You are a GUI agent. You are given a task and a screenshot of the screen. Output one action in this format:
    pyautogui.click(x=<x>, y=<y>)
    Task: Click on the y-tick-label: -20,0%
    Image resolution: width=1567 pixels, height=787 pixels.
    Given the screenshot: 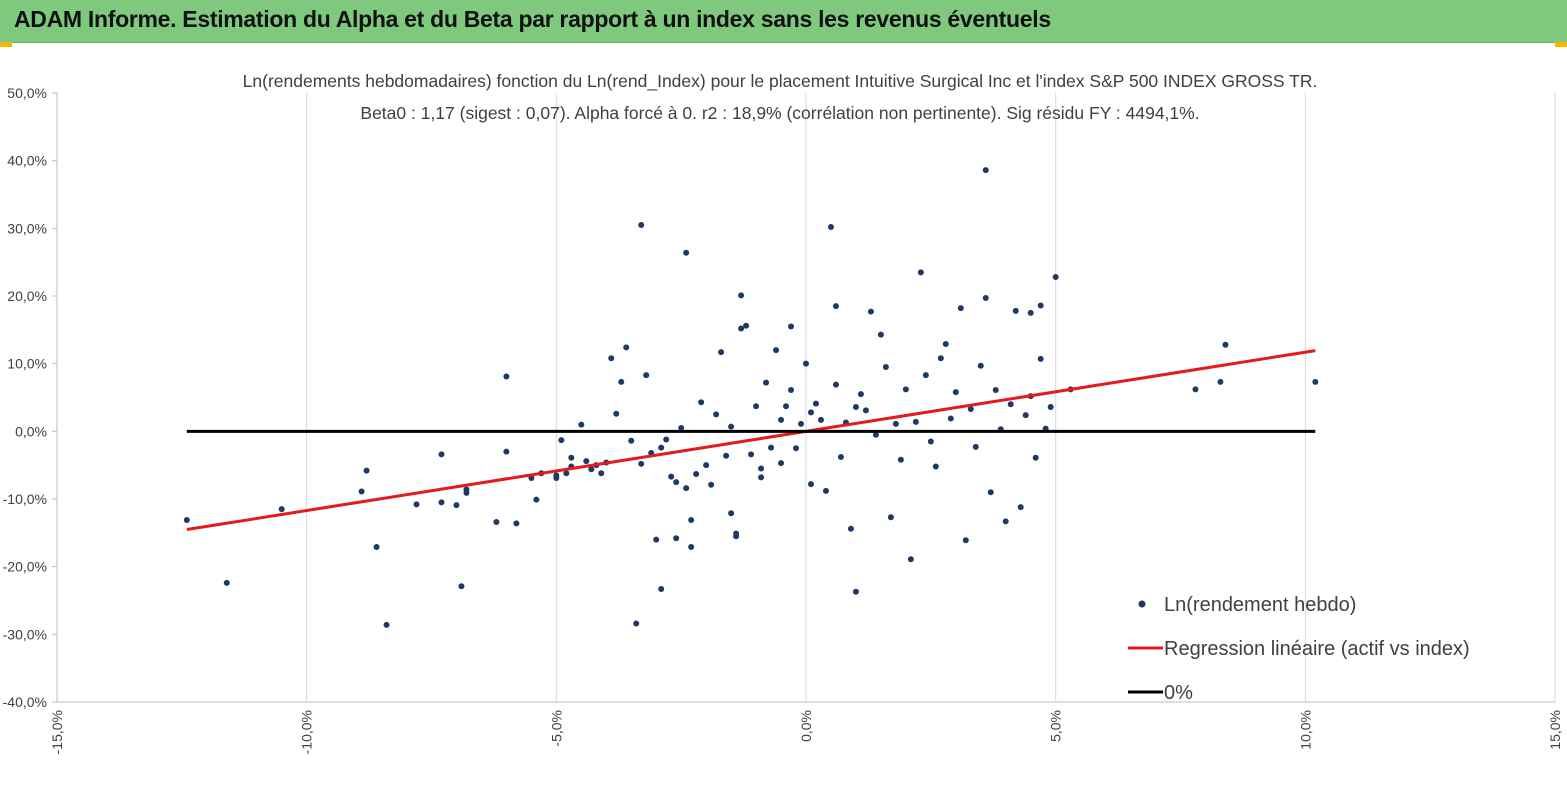 What is the action you would take?
    pyautogui.click(x=25, y=567)
    